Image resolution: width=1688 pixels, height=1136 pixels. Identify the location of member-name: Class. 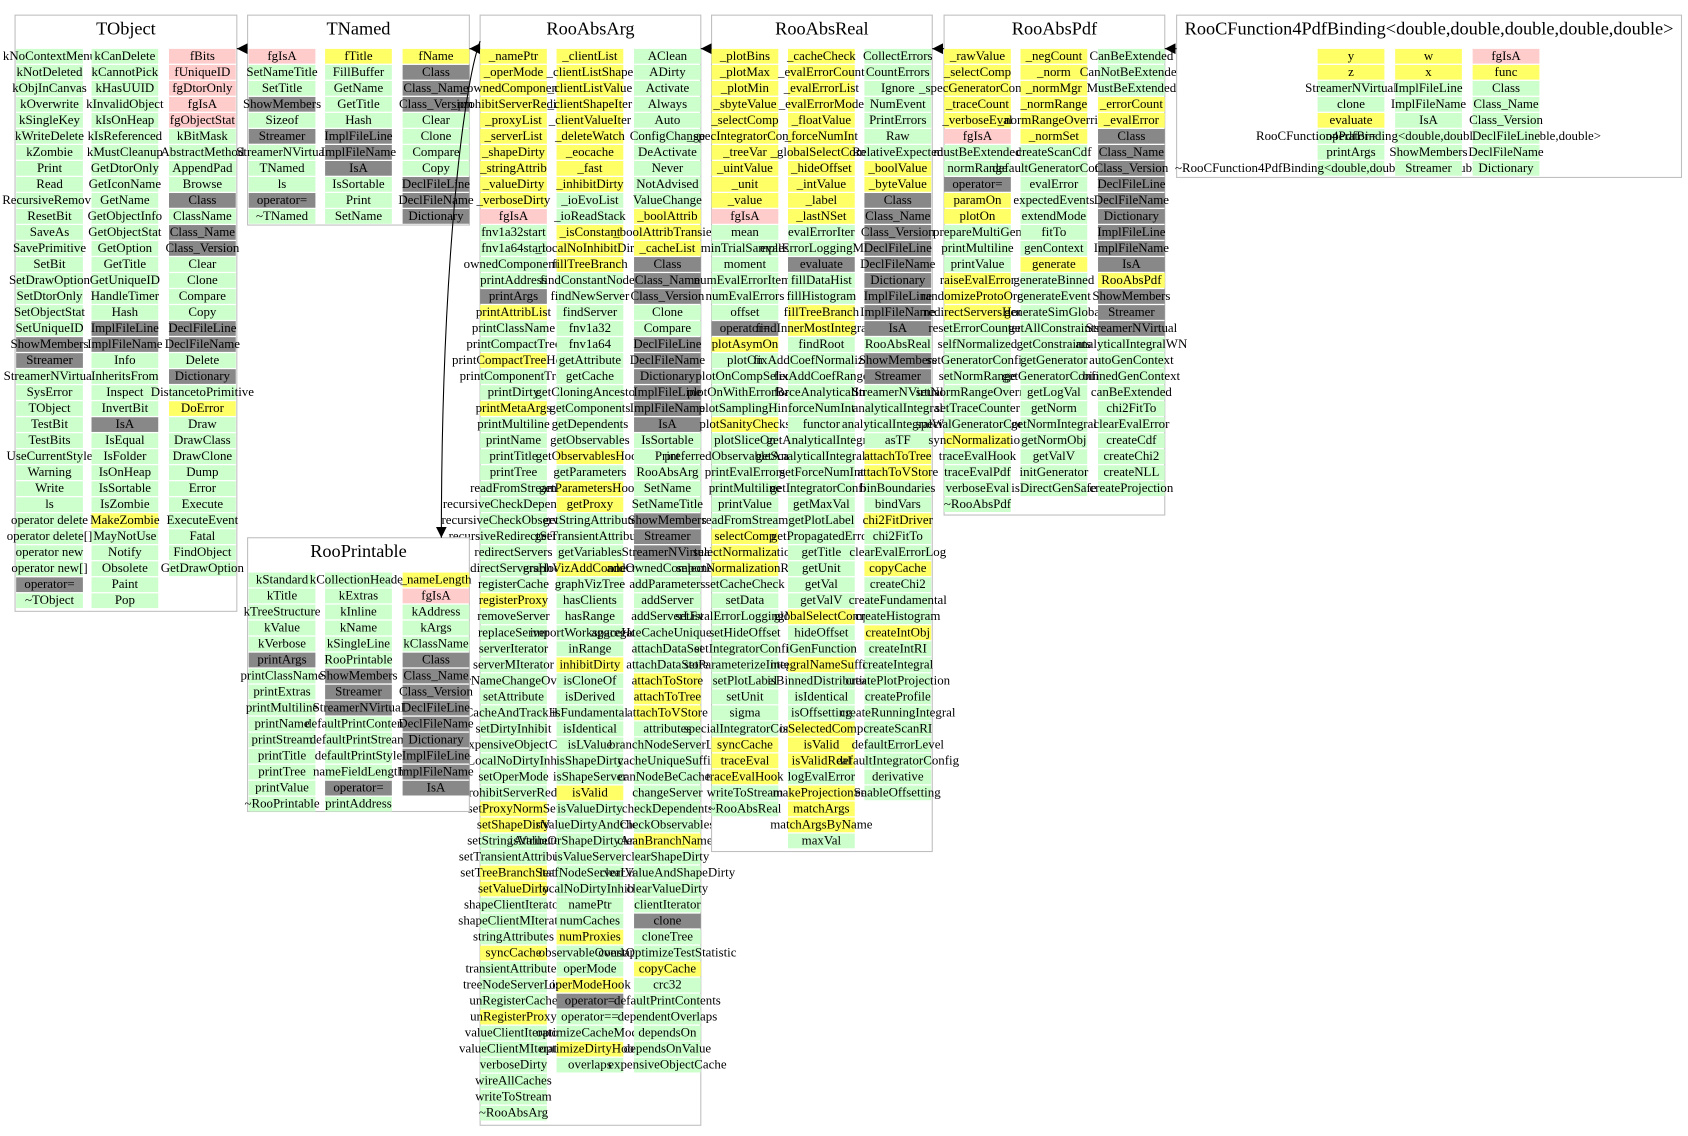
(436, 659).